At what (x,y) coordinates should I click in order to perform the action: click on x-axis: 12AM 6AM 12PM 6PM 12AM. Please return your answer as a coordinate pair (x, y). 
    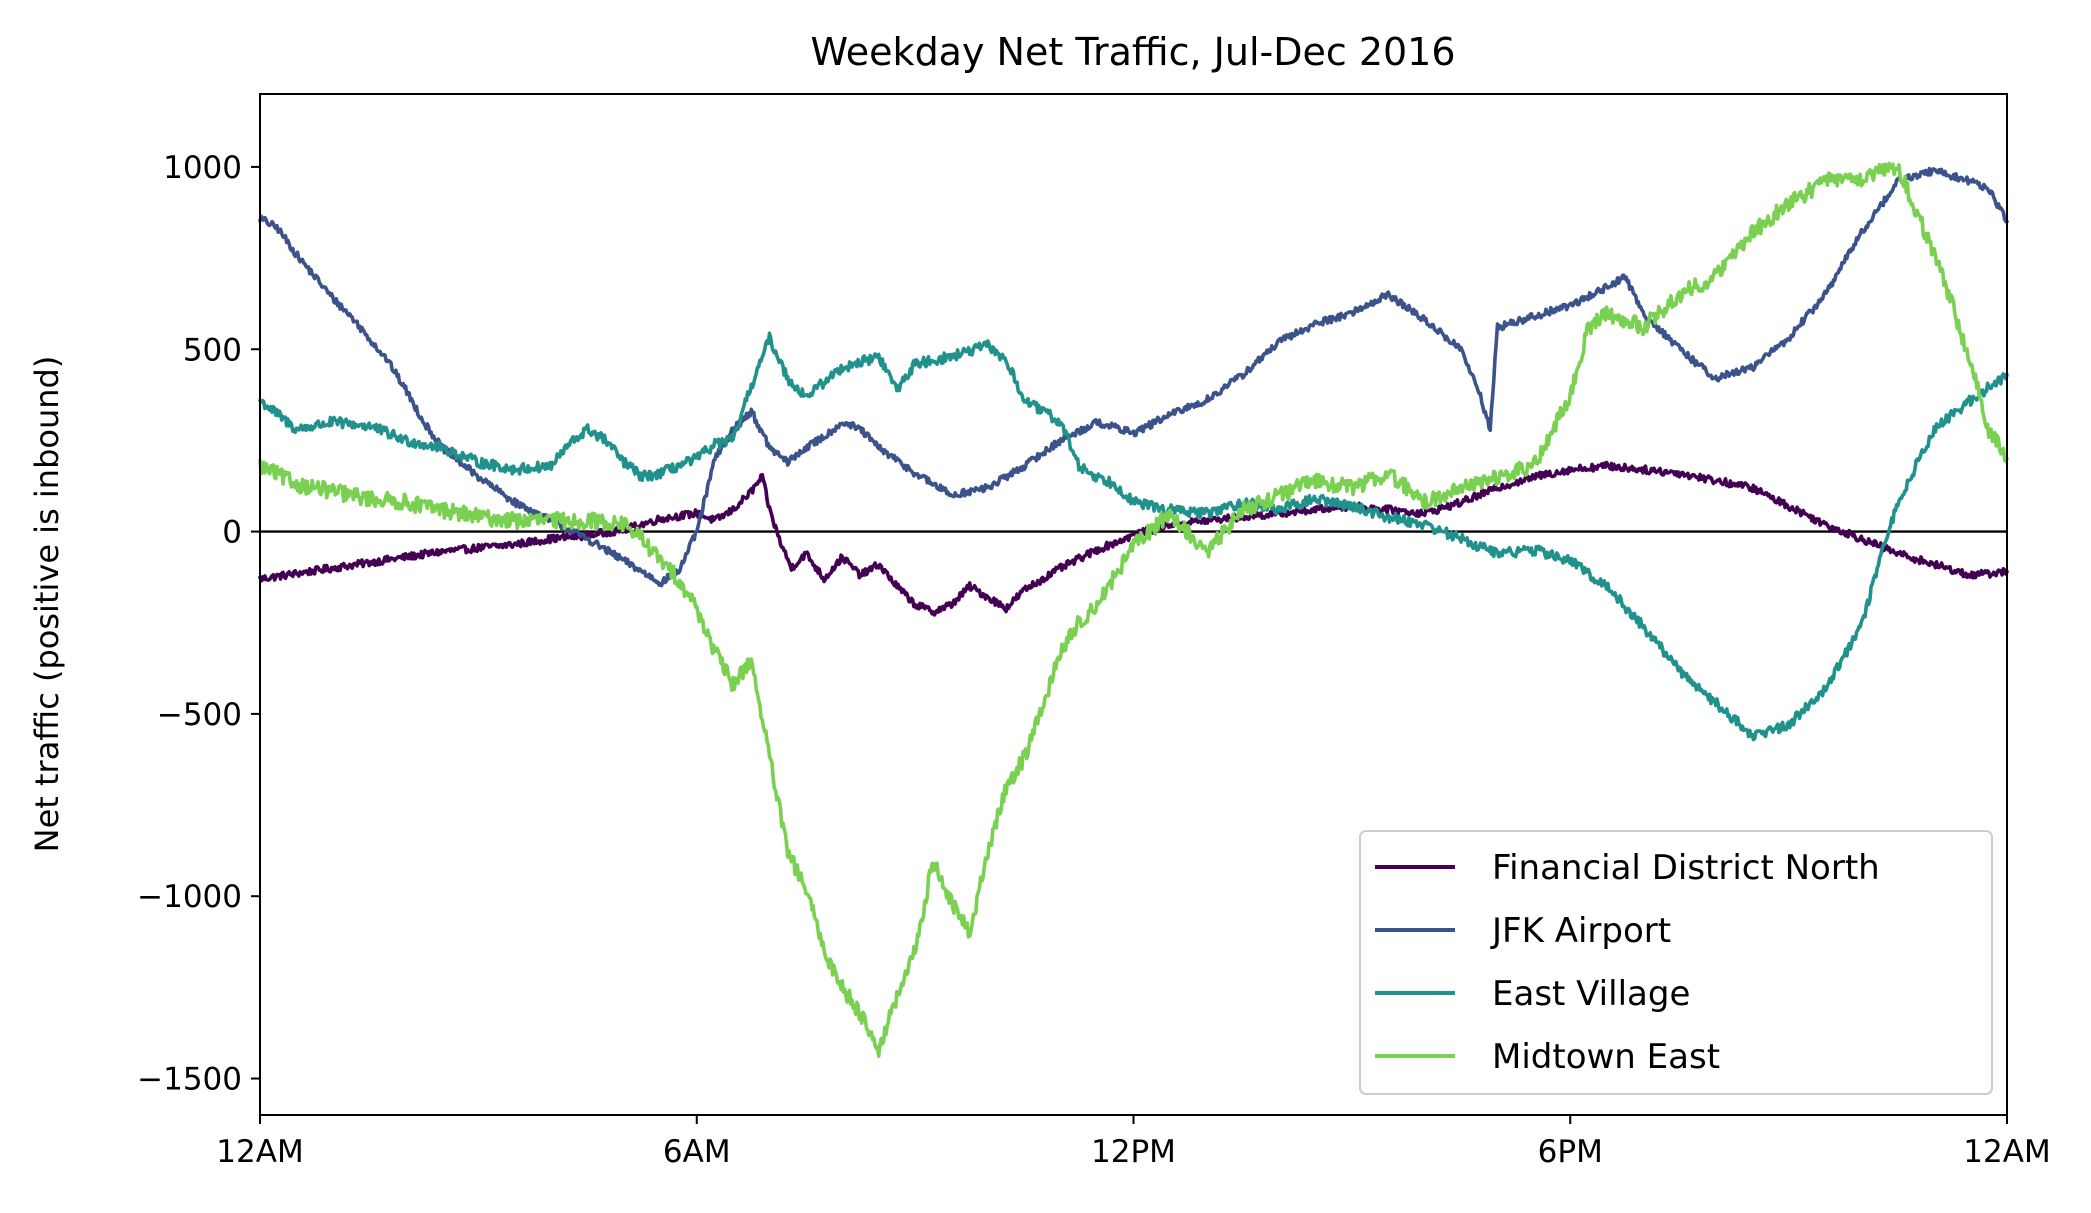
    Looking at the image, I should click on (1133, 1142).